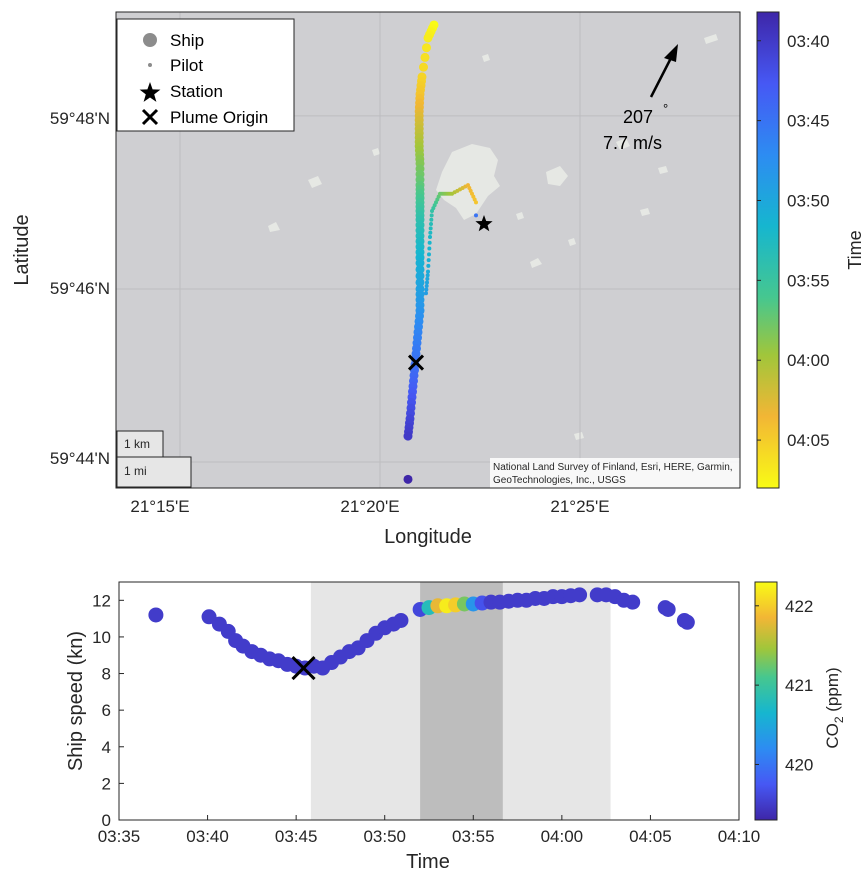 Image resolution: width=864 pixels, height=872 pixels. Describe the element at coordinates (808, 200) in the screenshot. I see `time-colorbar-tick-label: 03:50` at that location.